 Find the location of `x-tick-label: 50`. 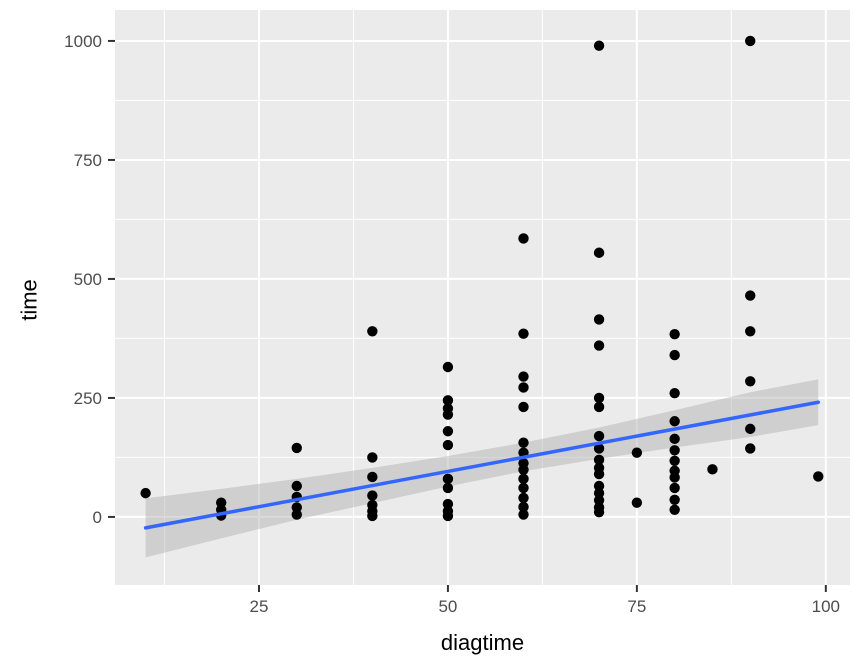

x-tick-label: 50 is located at coordinates (447, 606).